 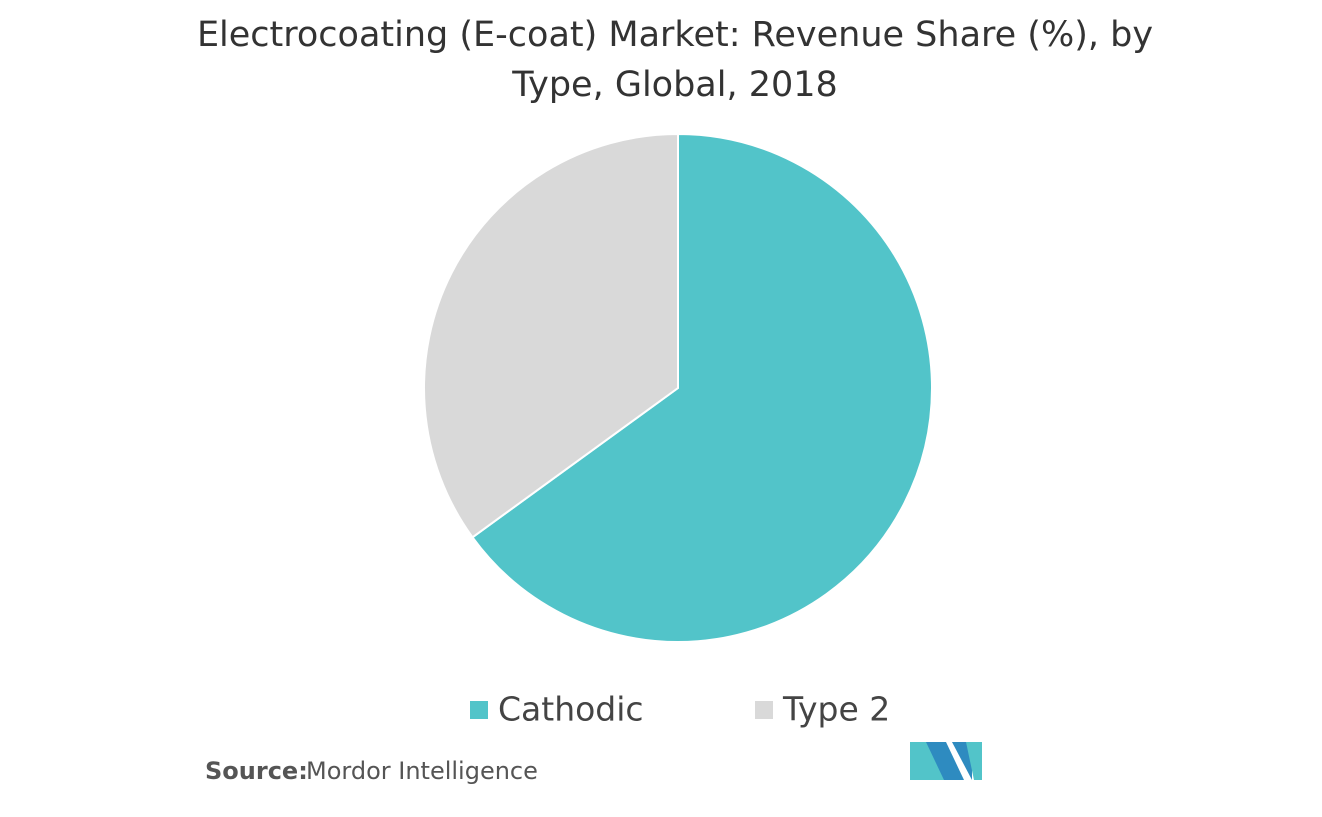 What do you see at coordinates (422, 771) in the screenshot?
I see `source: Mordor Intelligence` at bounding box center [422, 771].